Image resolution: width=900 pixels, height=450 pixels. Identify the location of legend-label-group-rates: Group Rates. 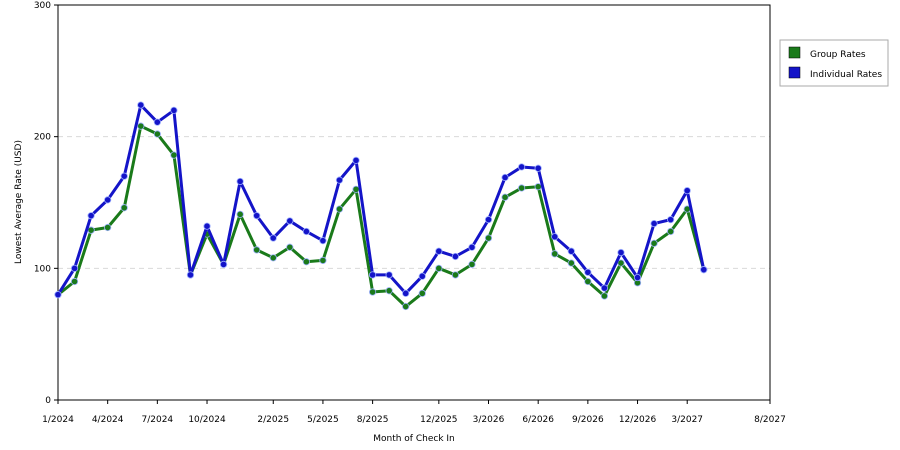
(838, 55).